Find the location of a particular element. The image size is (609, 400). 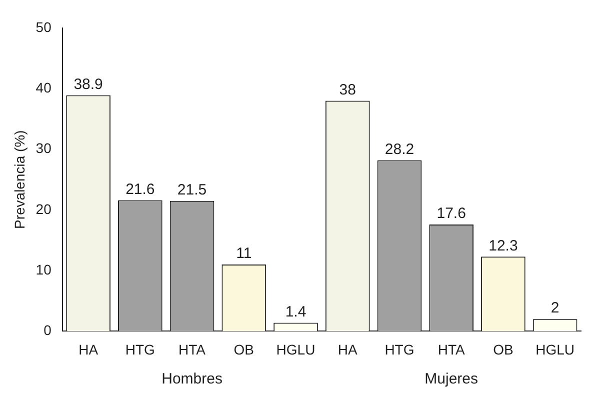

data-label: 2 is located at coordinates (555, 308).